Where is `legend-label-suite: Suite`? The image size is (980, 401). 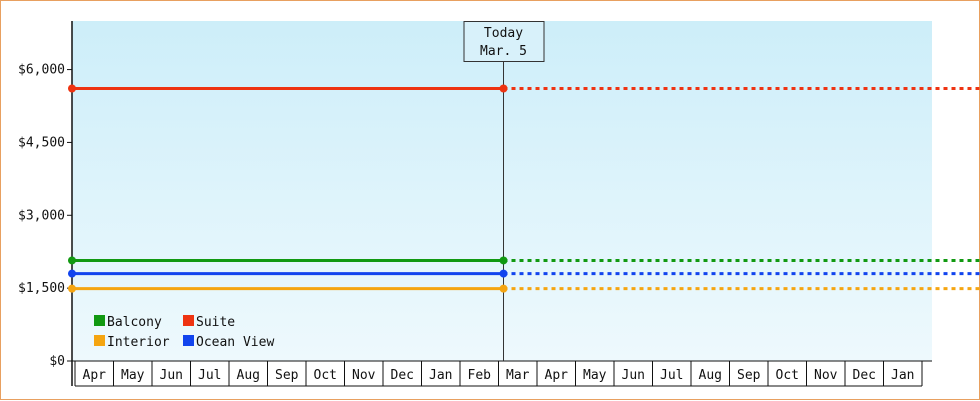
legend-label-suite: Suite is located at coordinates (215, 322).